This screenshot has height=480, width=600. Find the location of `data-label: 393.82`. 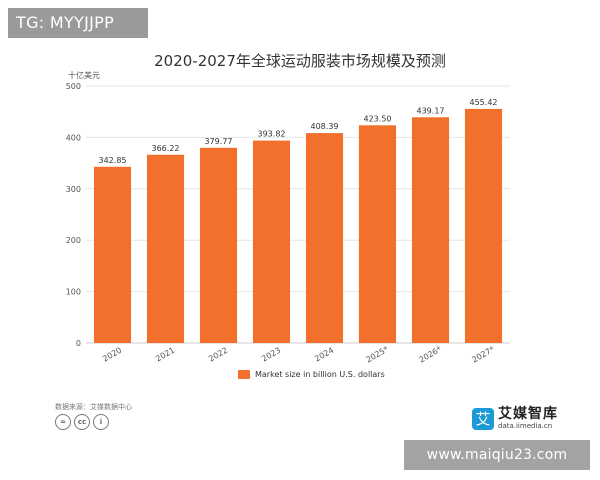

data-label: 393.82 is located at coordinates (272, 134).